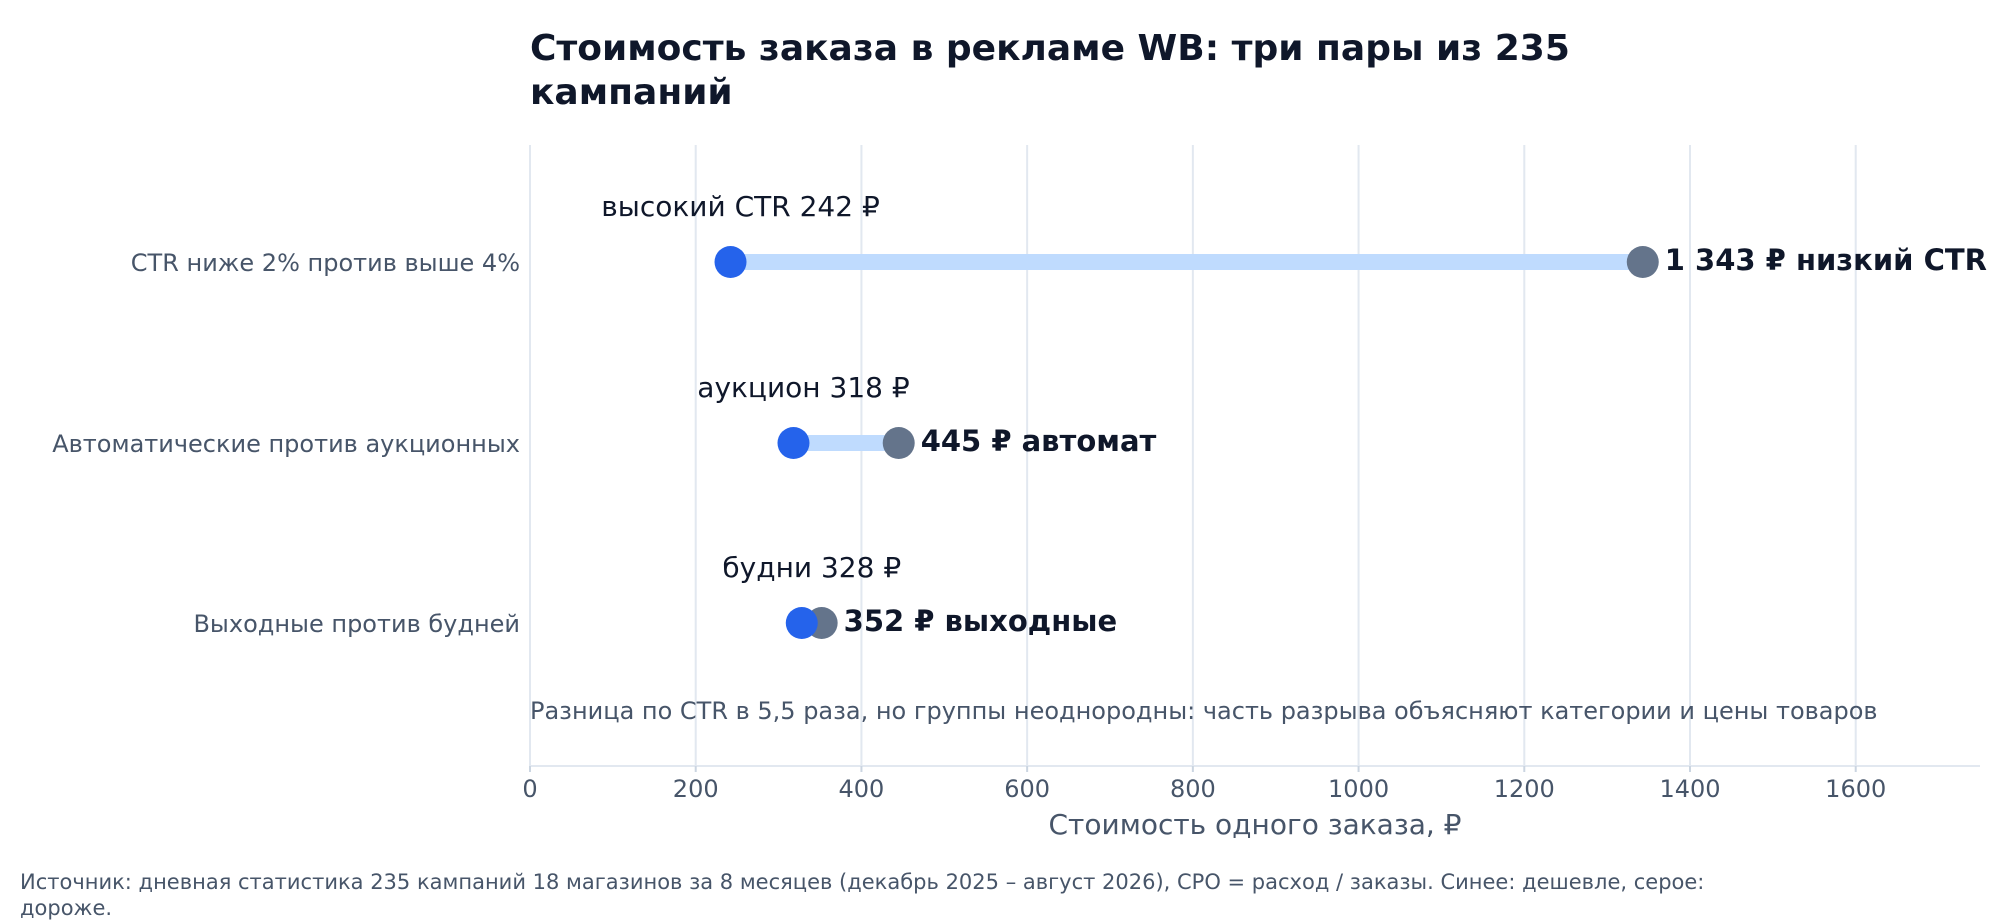  What do you see at coordinates (862, 789) in the screenshot?
I see `tick-label-400: 400` at bounding box center [862, 789].